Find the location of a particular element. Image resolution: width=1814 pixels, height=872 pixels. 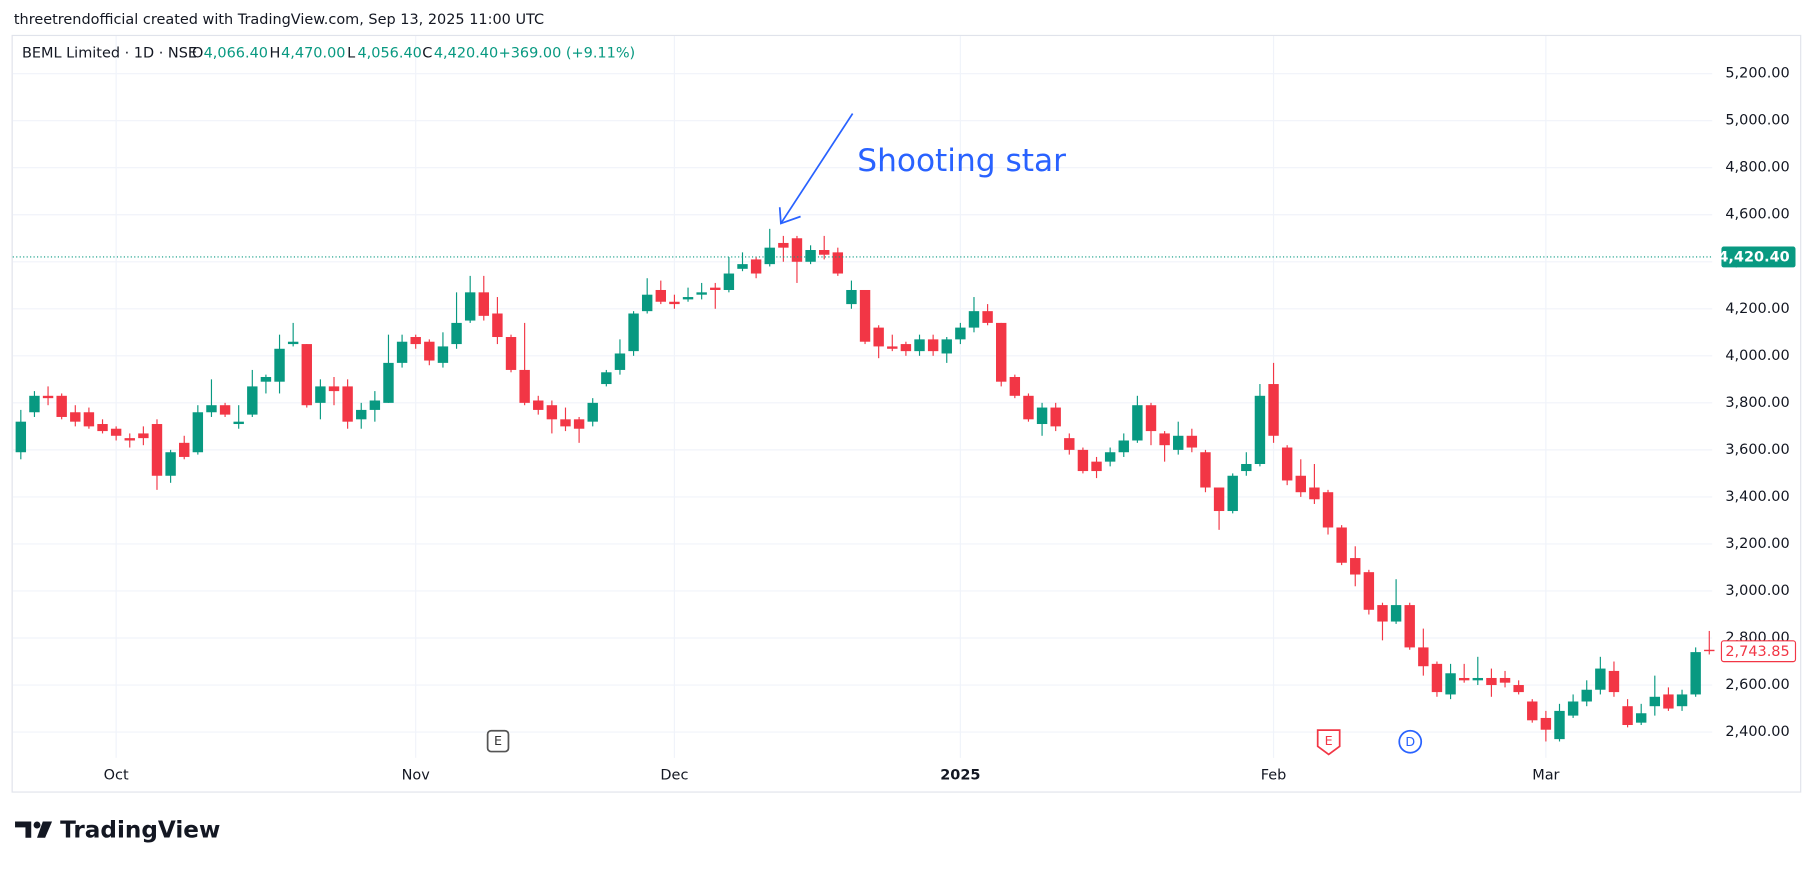

event-d: D is located at coordinates (1410, 741).